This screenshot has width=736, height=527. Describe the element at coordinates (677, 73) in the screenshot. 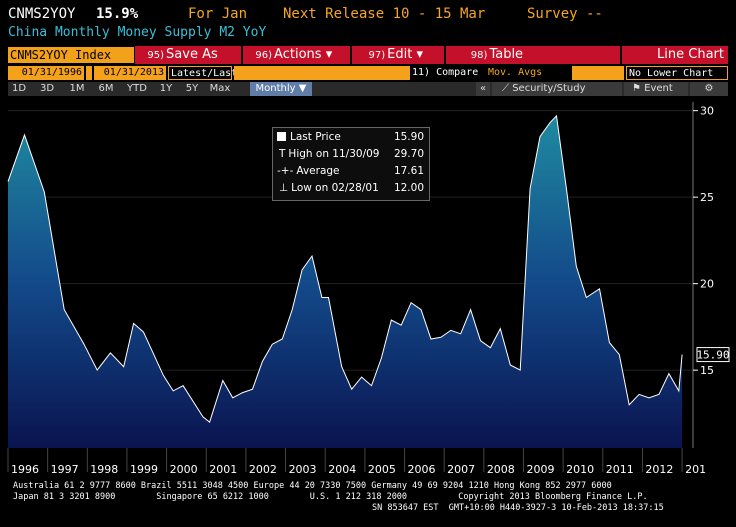

I see `lower-chart-select: No Lower Chart` at that location.